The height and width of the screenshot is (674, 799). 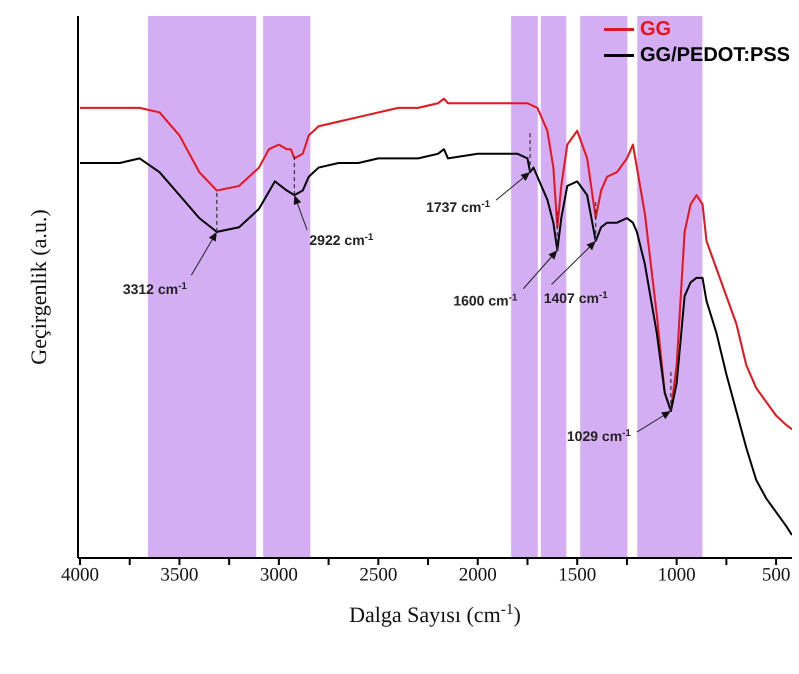 I want to click on annotation: 1407 cm$^{-1}$, so click(x=576, y=298).